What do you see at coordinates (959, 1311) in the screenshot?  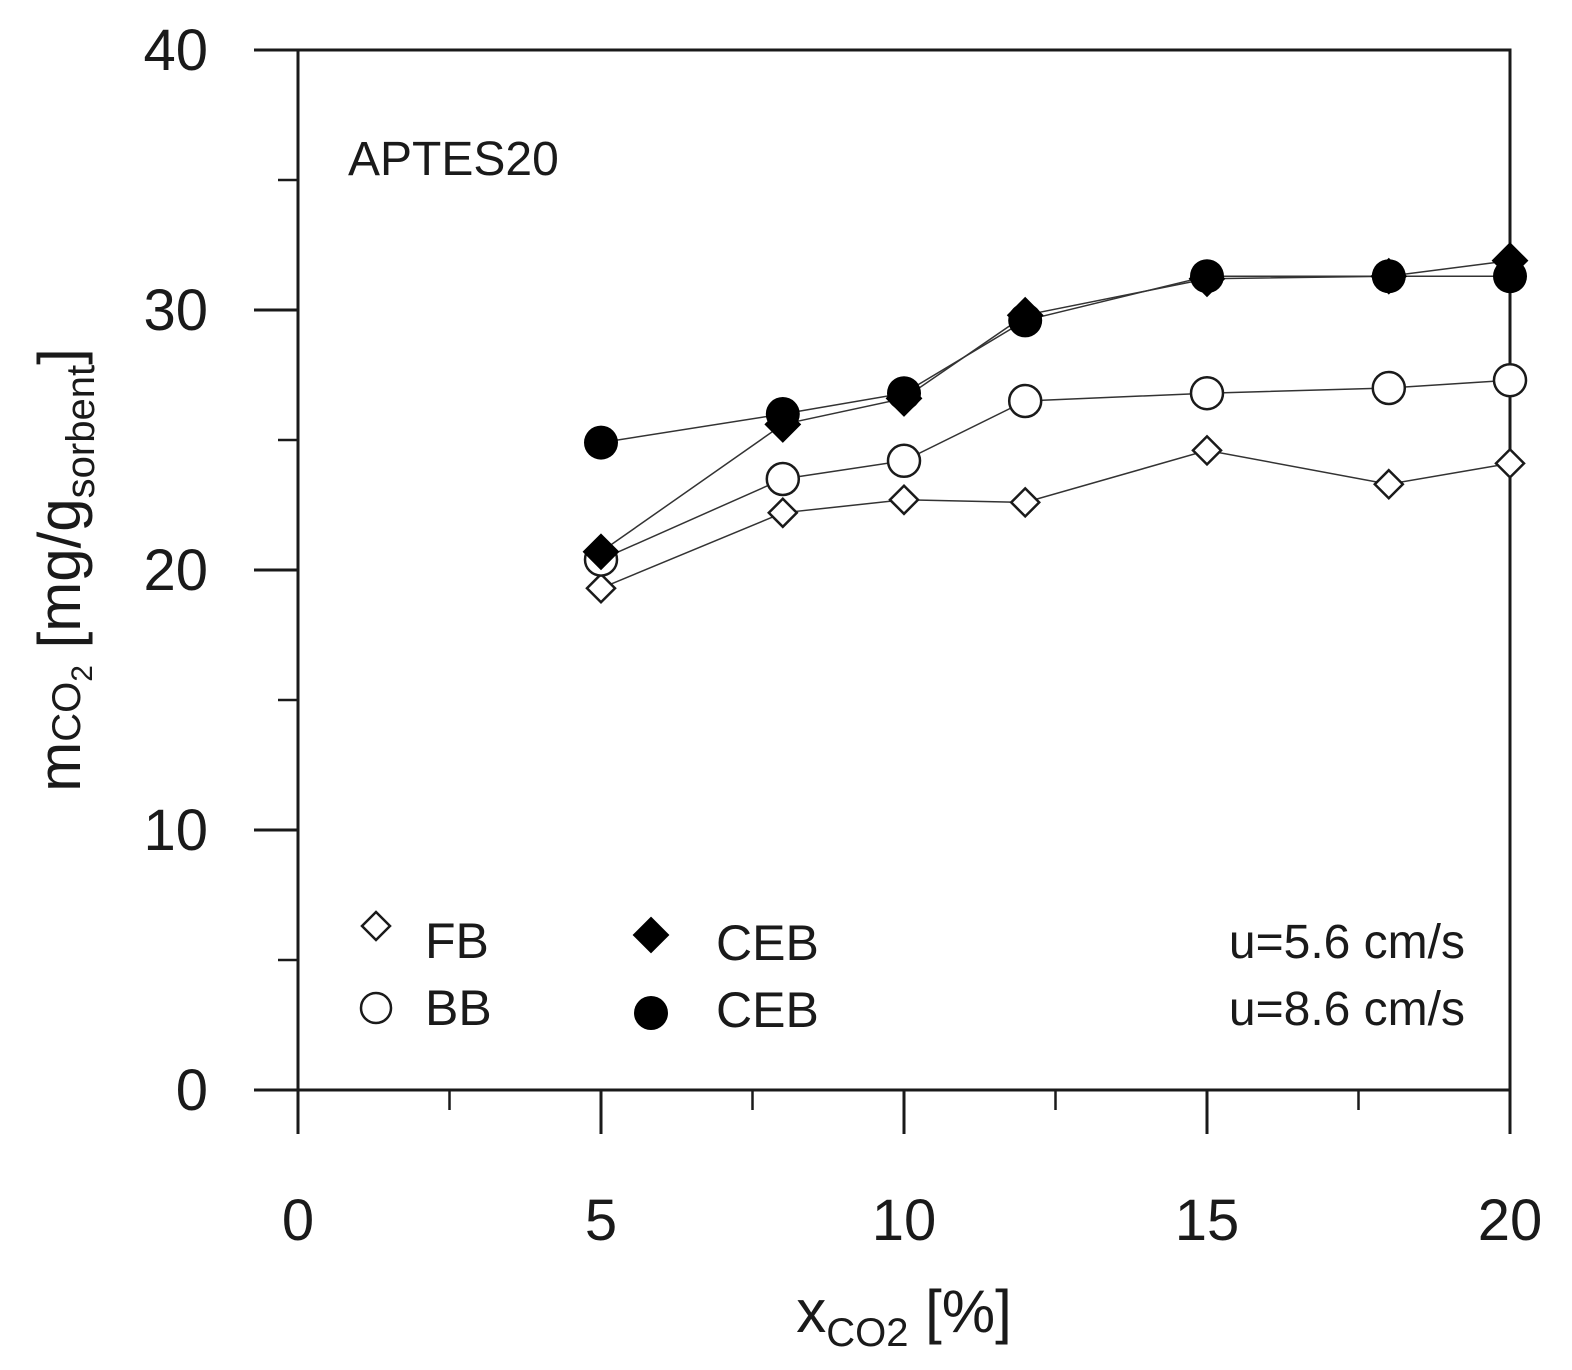 I see `x-axis-title-unit: [%]` at bounding box center [959, 1311].